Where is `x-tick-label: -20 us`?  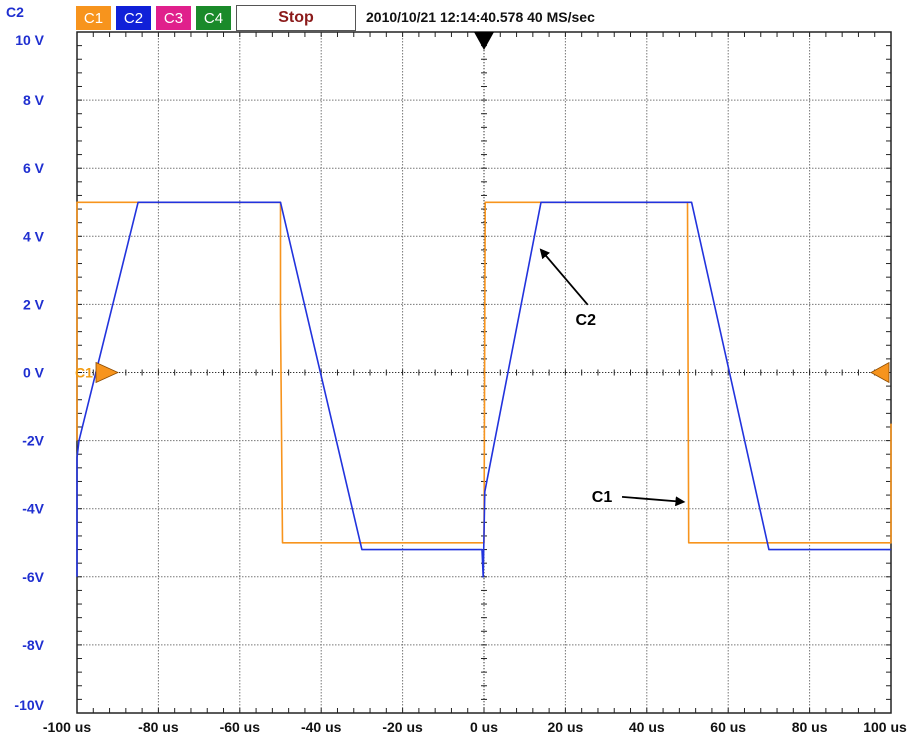
x-tick-label: -20 us is located at coordinates (402, 727).